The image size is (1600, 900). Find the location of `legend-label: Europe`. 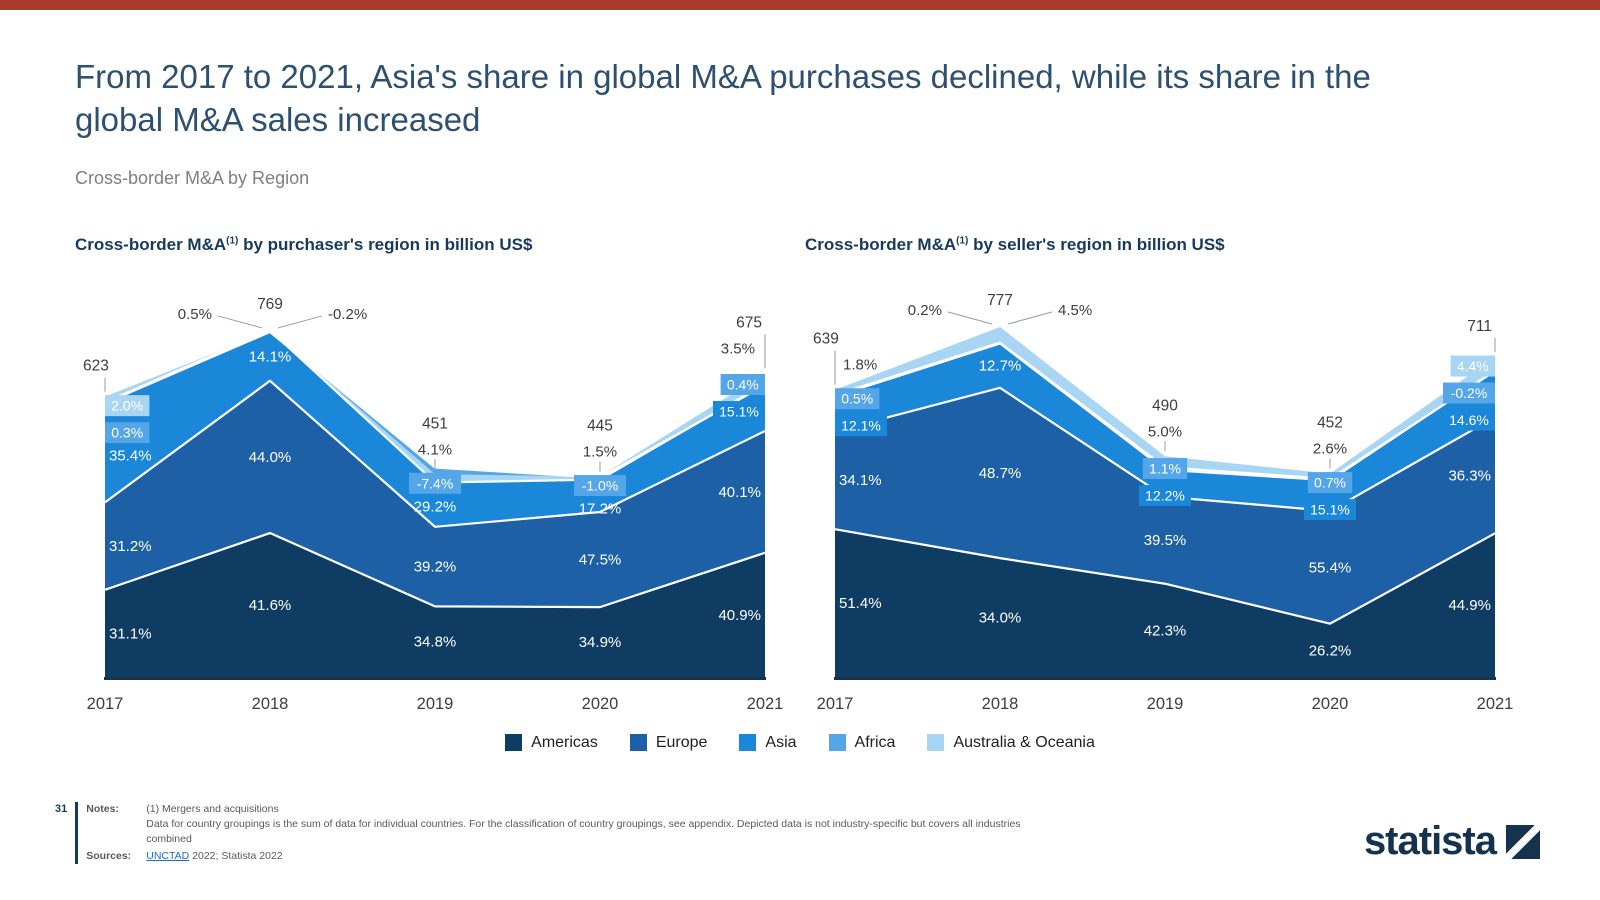

legend-label: Europe is located at coordinates (681, 742).